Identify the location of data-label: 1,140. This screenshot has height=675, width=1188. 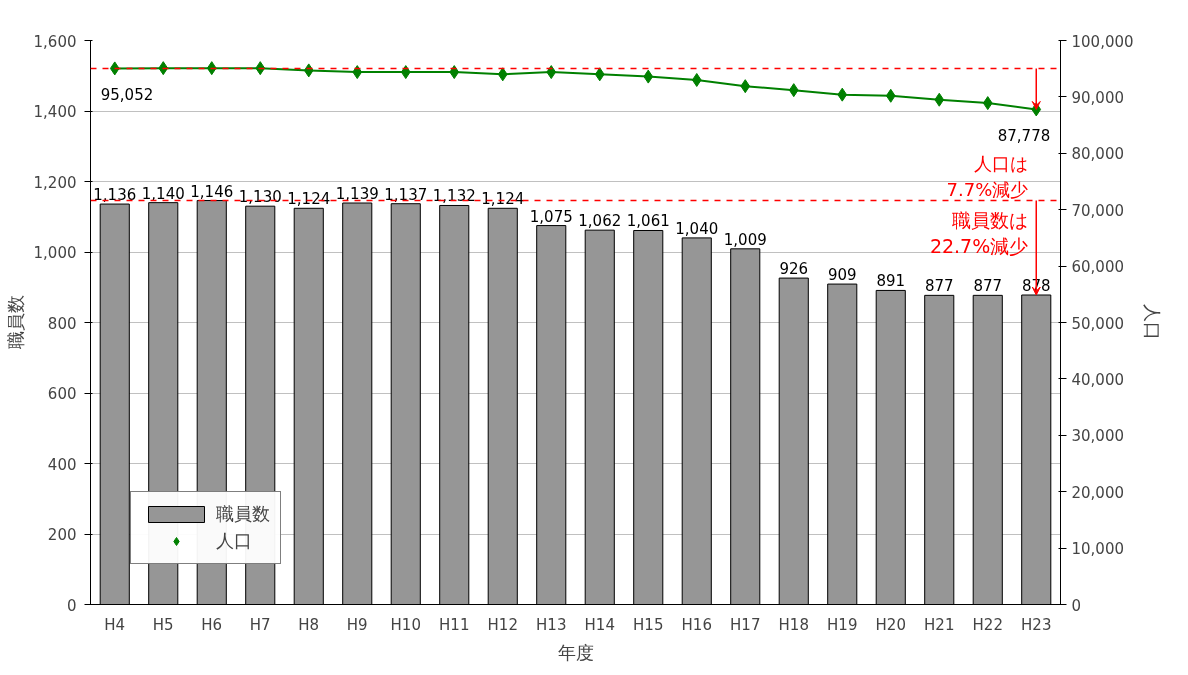
(163, 193).